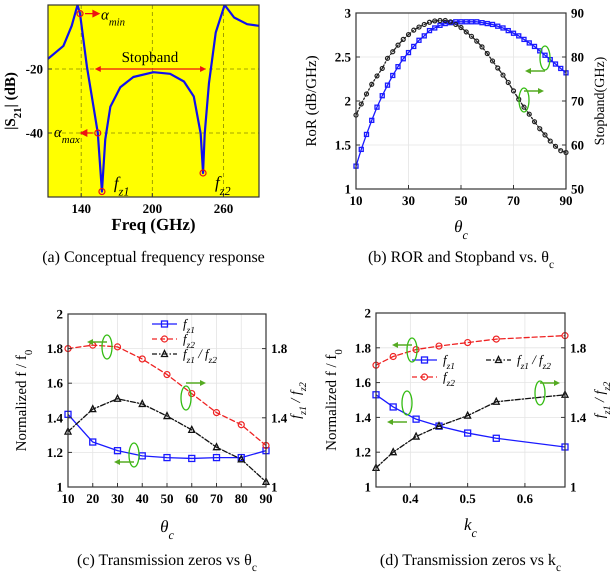  I want to click on x-tick-label: 0.6, so click(525, 498).